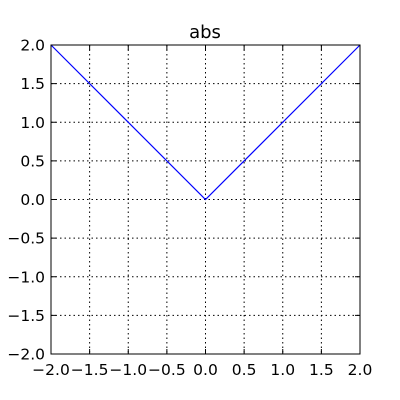  What do you see at coordinates (128, 370) in the screenshot?
I see `x-tick-label: −1.0` at bounding box center [128, 370].